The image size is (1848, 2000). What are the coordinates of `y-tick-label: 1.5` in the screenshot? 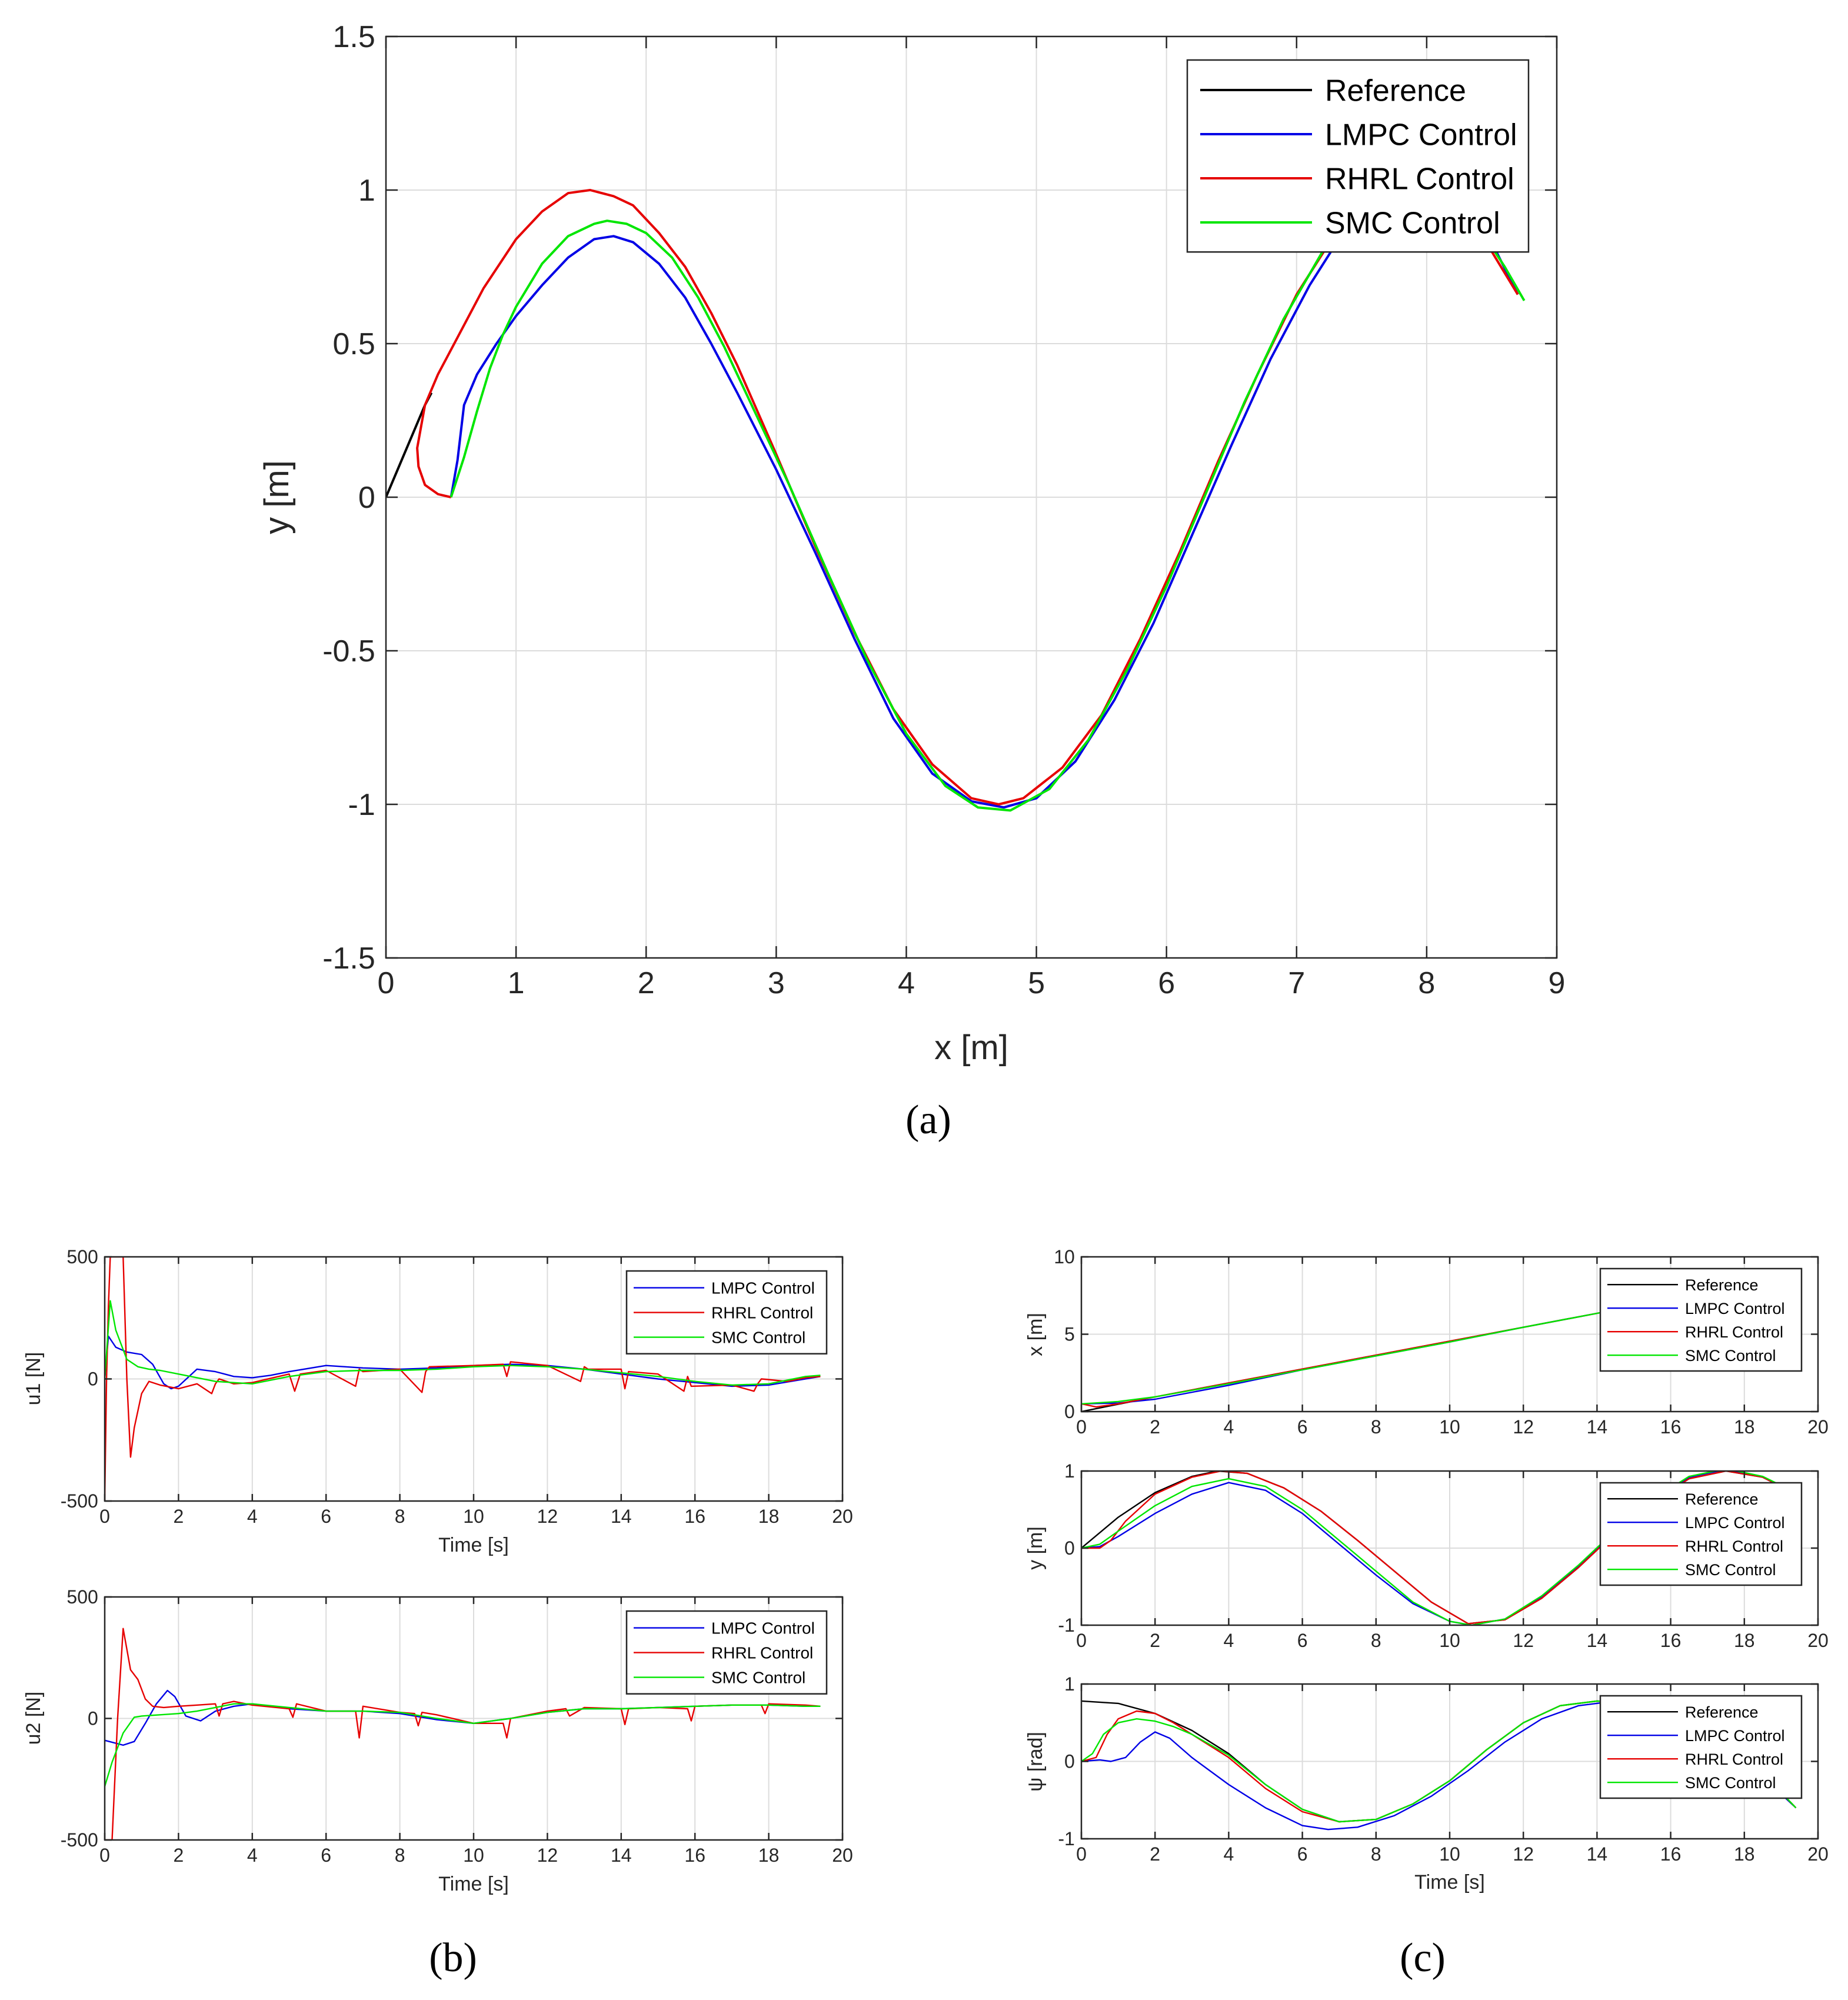 It's located at (354, 37).